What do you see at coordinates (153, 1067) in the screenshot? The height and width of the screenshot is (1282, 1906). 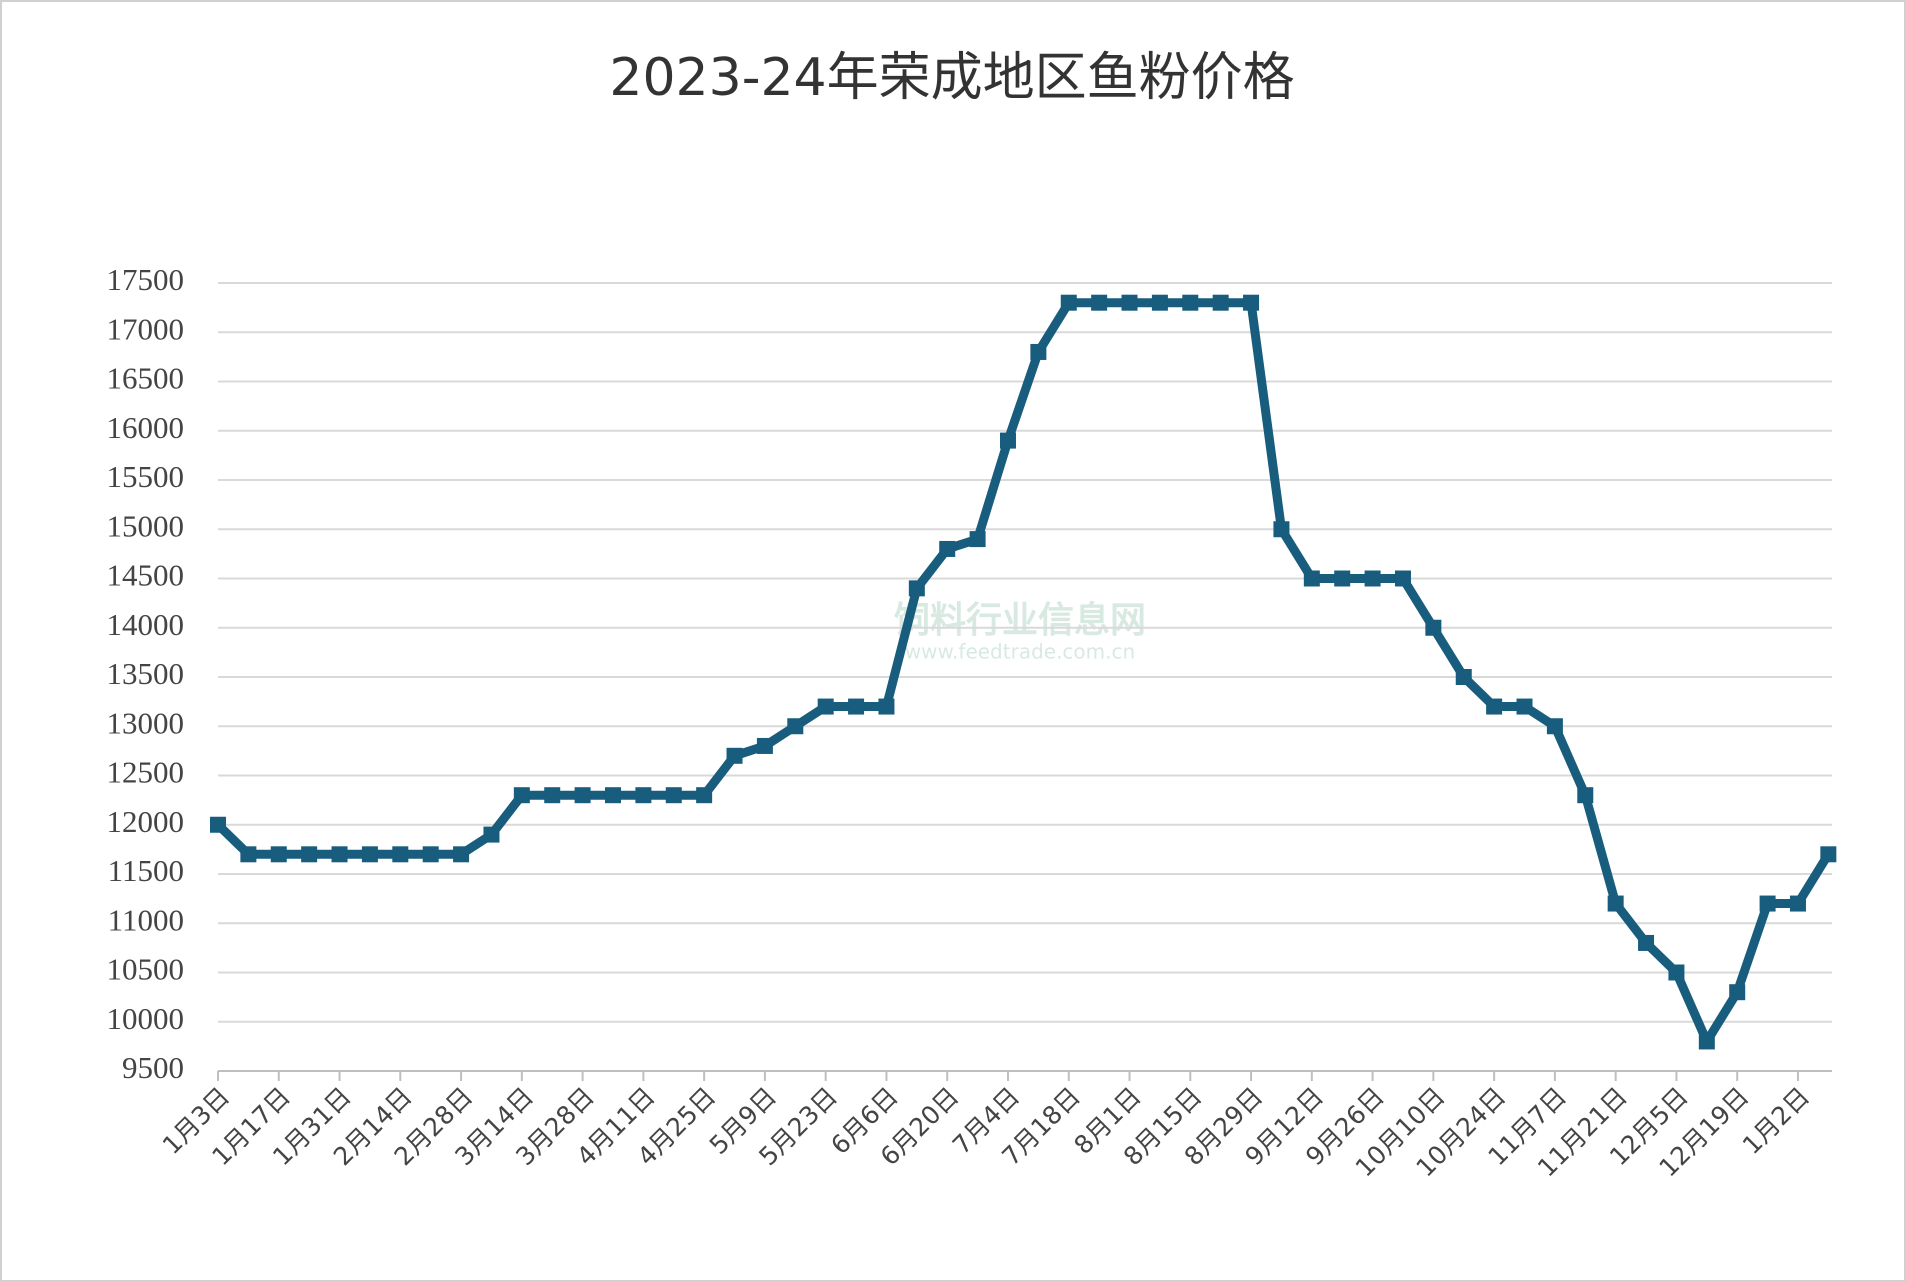 I see `y-tick-label: 9500` at bounding box center [153, 1067].